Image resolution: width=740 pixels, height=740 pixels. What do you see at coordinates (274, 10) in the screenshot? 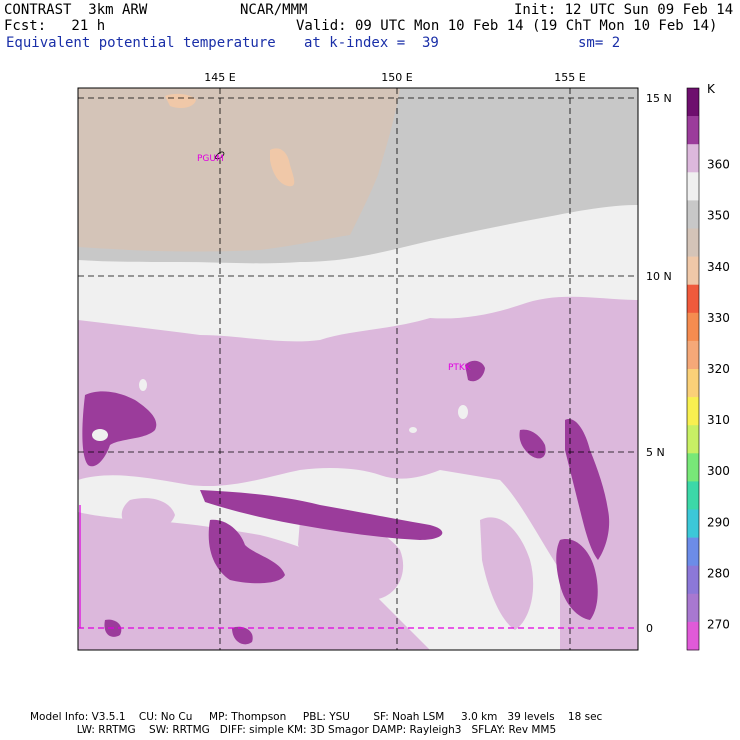
I see `org-label: NCAR/MMM` at bounding box center [274, 10].